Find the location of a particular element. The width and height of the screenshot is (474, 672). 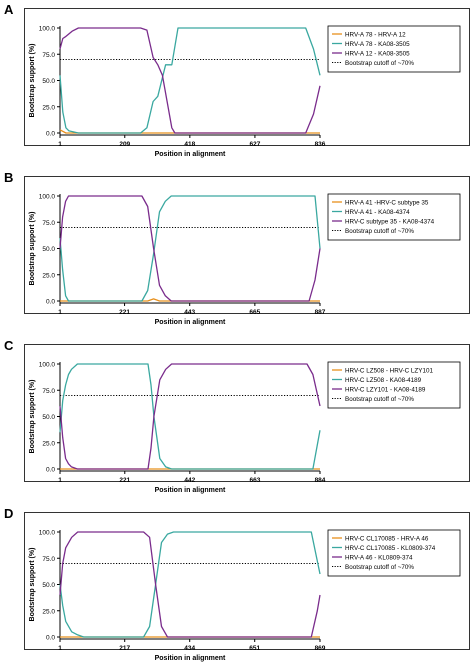

x-tick-label: 663 is located at coordinates (254, 480).